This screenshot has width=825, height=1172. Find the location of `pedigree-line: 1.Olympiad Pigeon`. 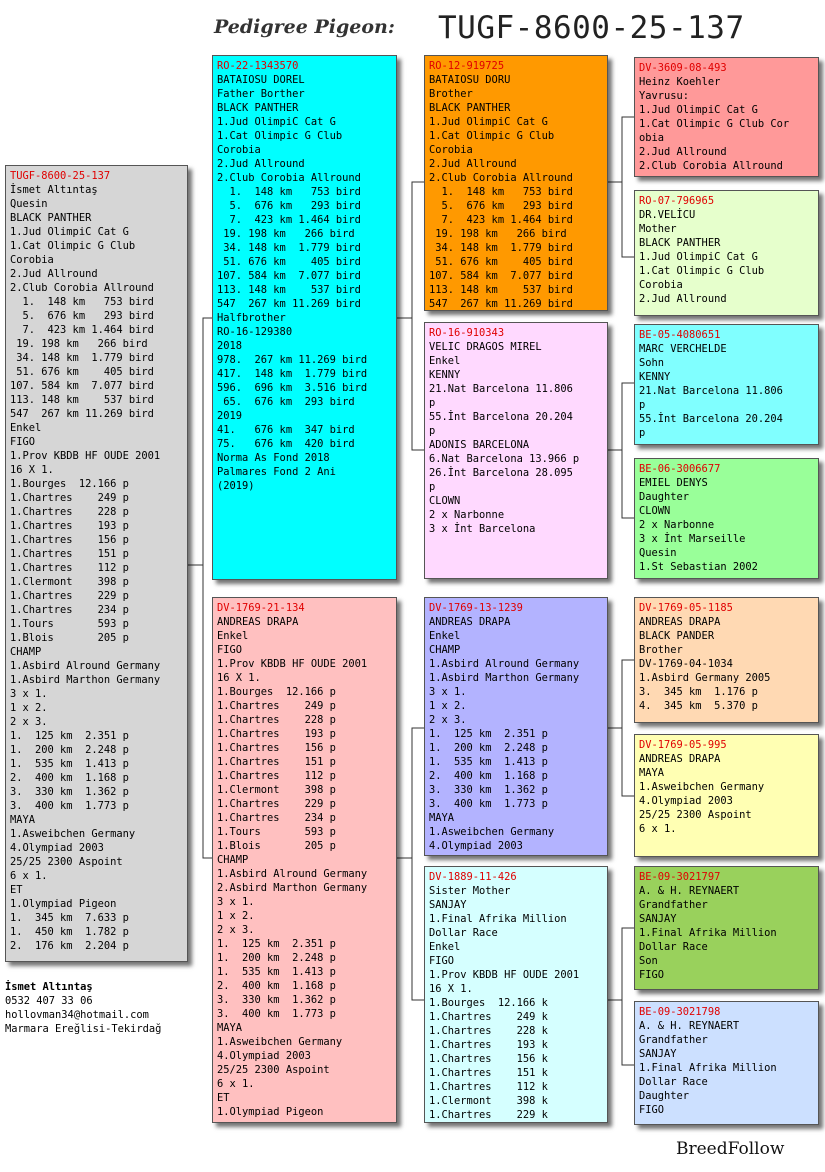

pedigree-line: 1.Olympiad Pigeon is located at coordinates (270, 1112).